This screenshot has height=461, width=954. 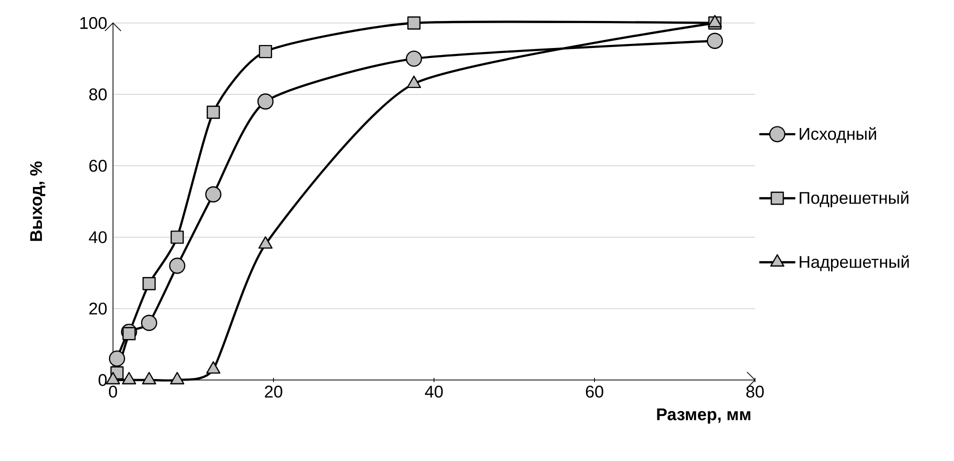 I want to click on legend-label: Надрешетный, so click(x=854, y=263).